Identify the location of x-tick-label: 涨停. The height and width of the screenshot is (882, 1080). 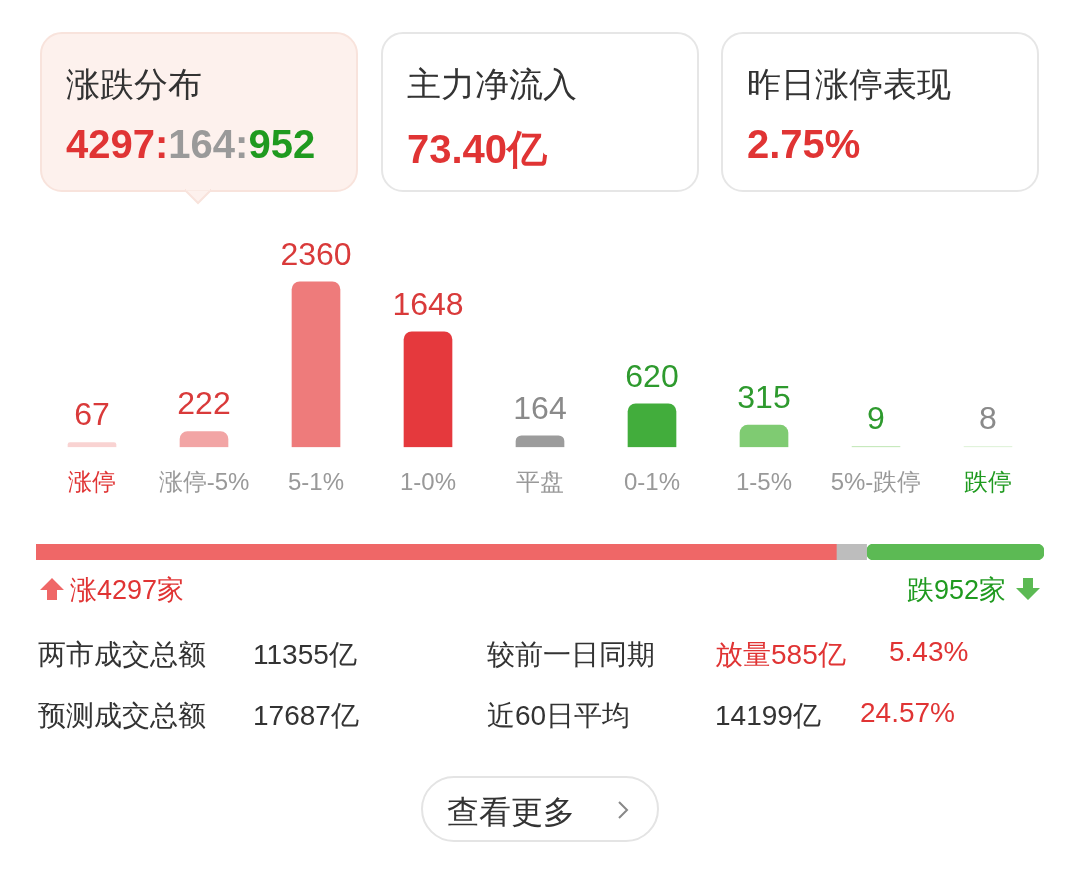
(92, 482).